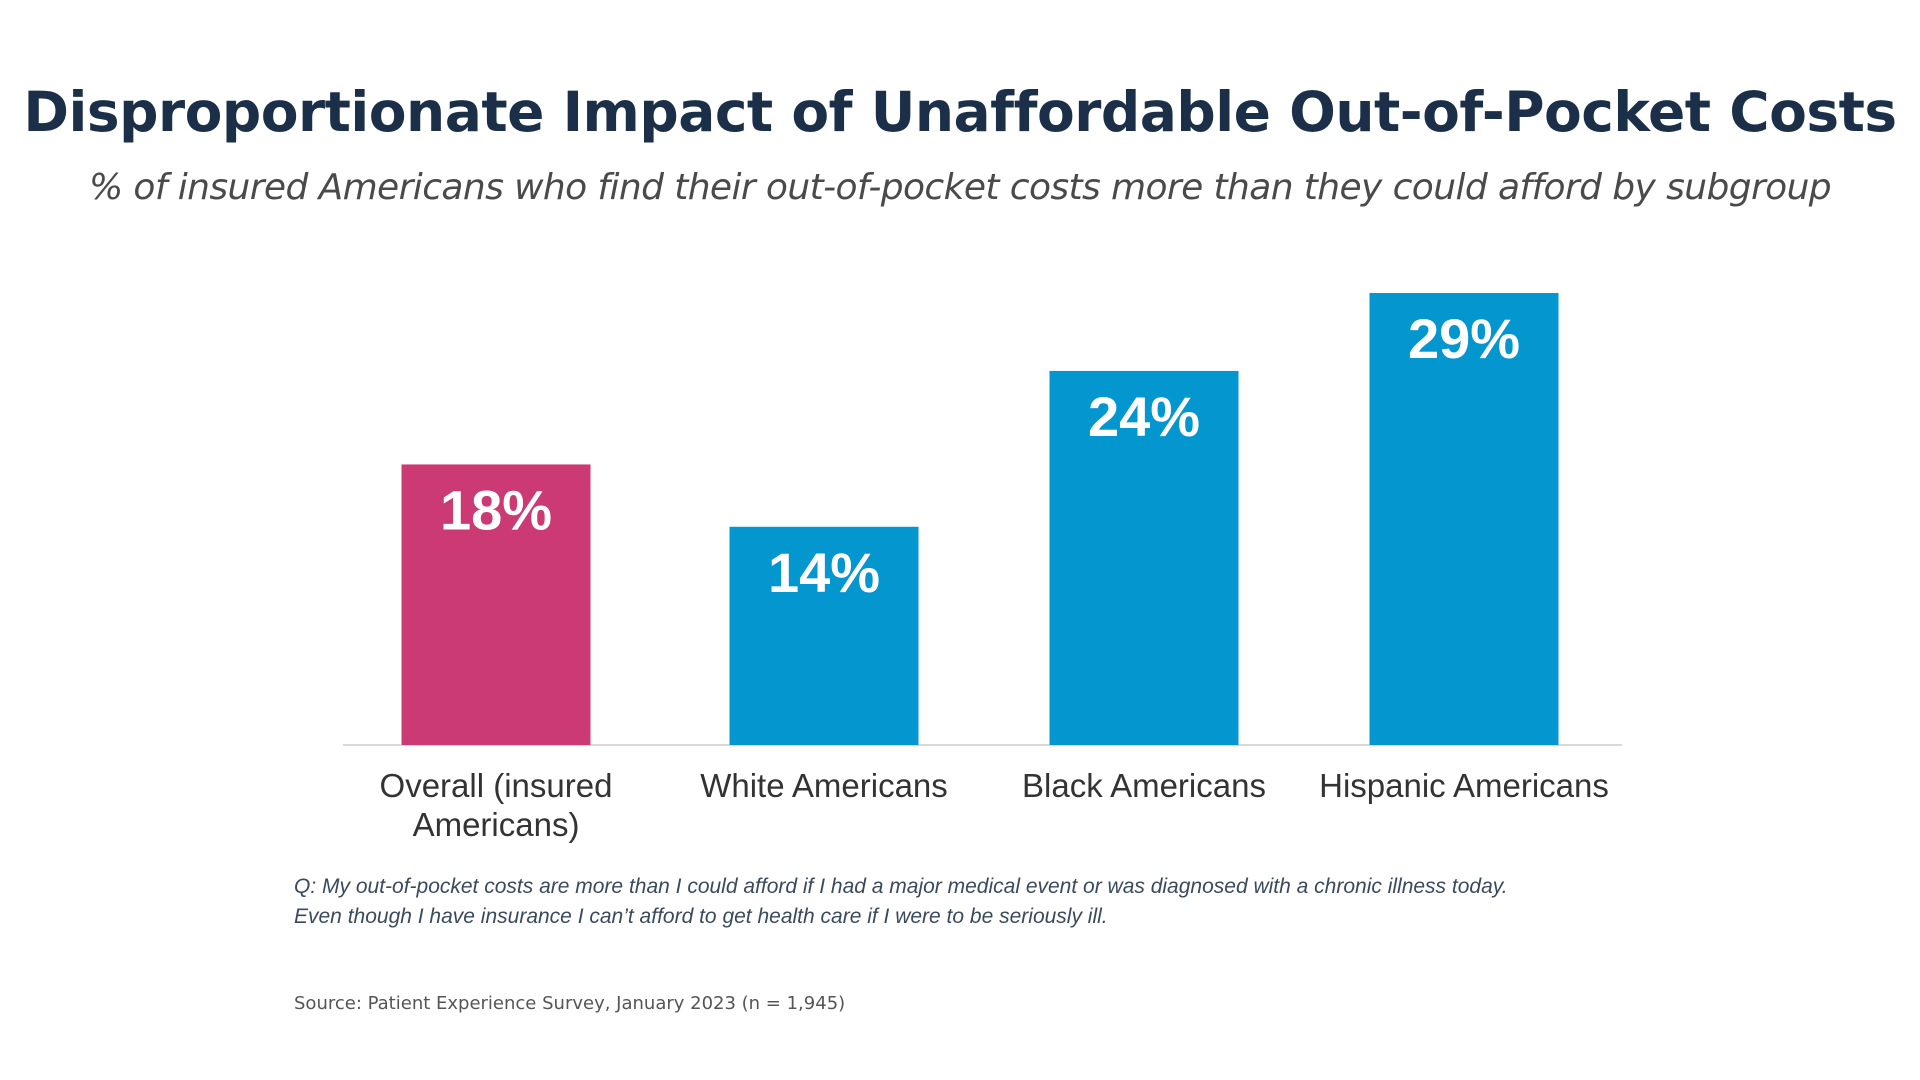 Image resolution: width=1920 pixels, height=1080 pixels. What do you see at coordinates (1144, 416) in the screenshot?
I see `bar-value-label: 24%` at bounding box center [1144, 416].